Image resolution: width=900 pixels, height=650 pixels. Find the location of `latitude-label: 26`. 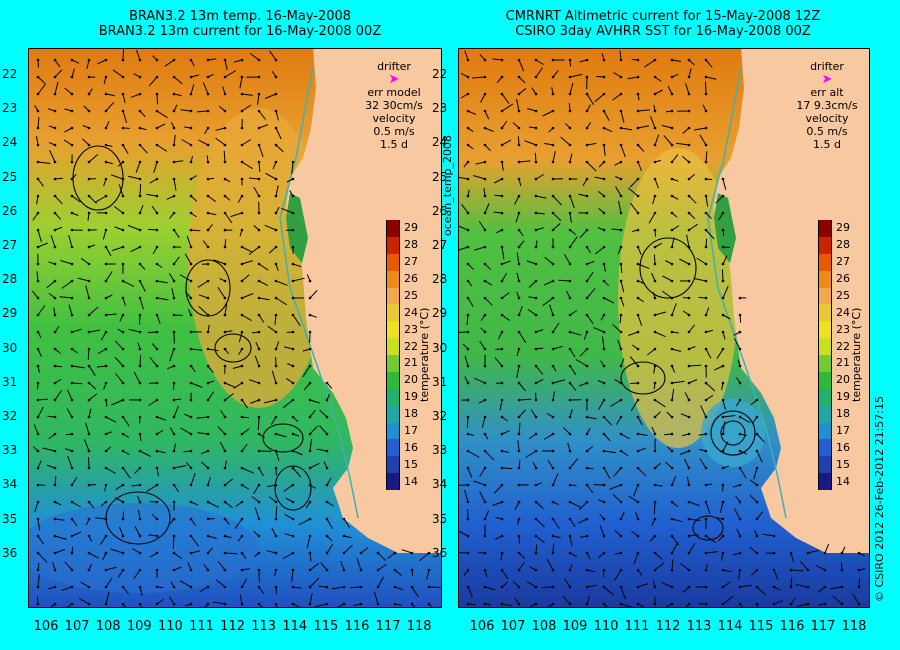

latitude-label: 26 is located at coordinates (440, 210).